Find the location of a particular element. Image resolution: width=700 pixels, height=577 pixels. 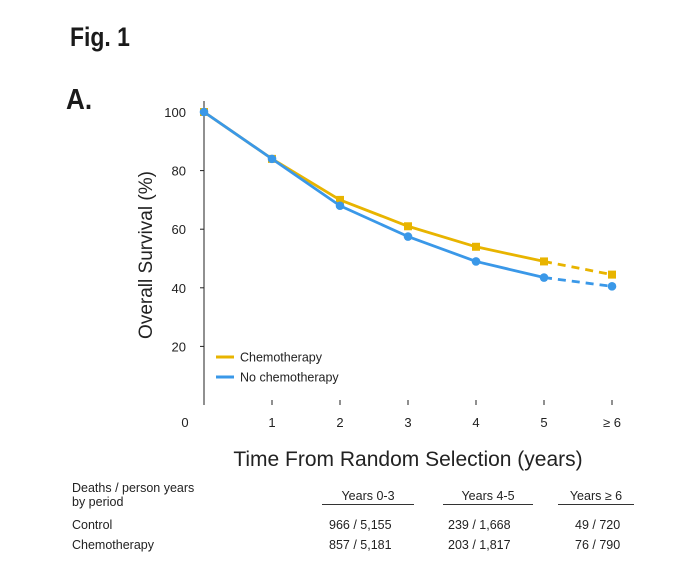

table-header: Deaths / person years by period is located at coordinates (133, 495).